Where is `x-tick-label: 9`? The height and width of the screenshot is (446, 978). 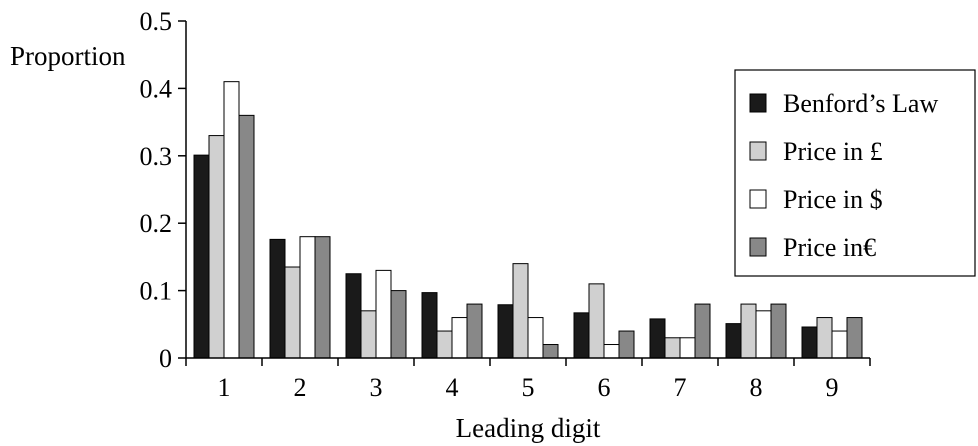
x-tick-label: 9 is located at coordinates (832, 387).